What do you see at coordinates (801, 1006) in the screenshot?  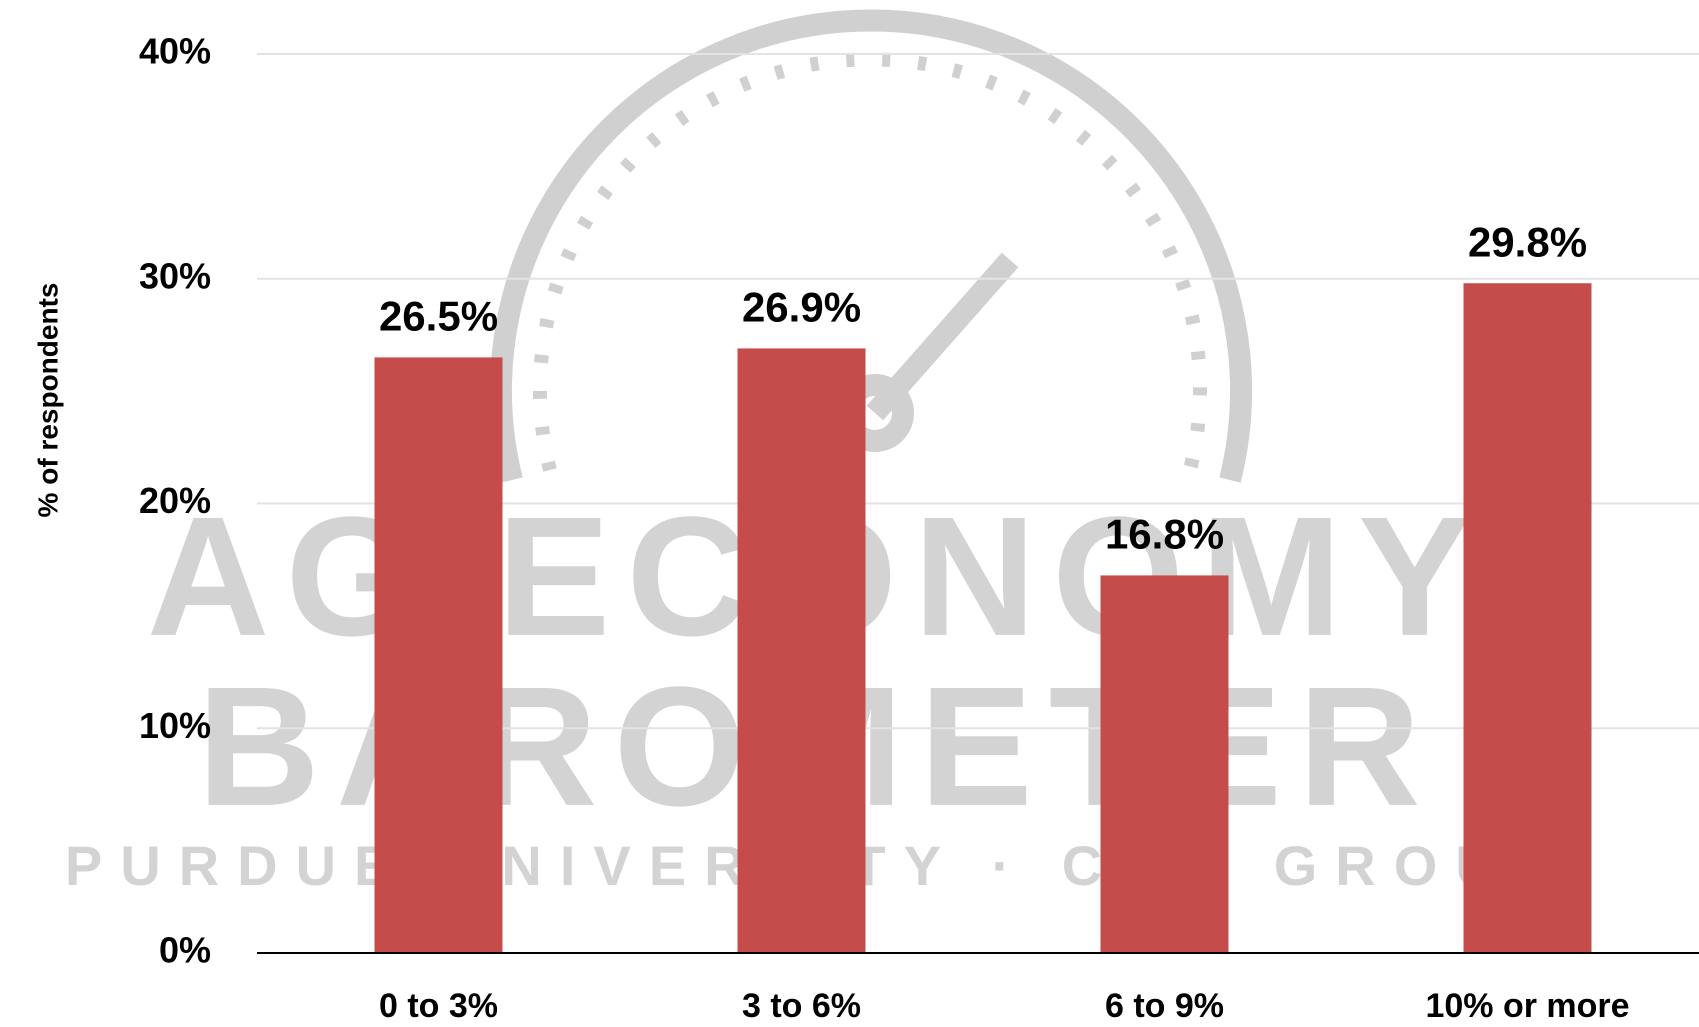 I see `x-tick-label: 3 to 6%` at bounding box center [801, 1006].